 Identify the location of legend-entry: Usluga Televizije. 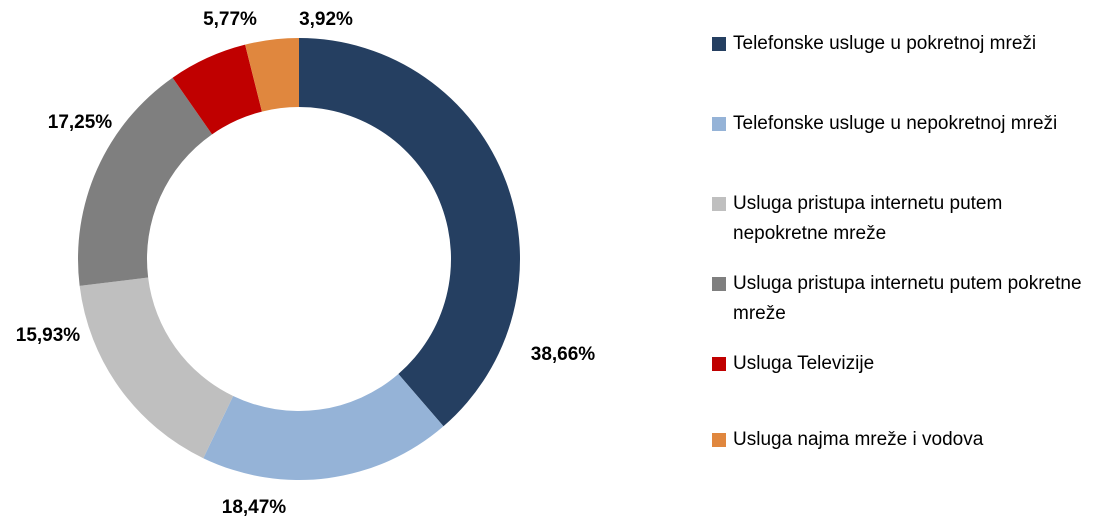
(897, 364).